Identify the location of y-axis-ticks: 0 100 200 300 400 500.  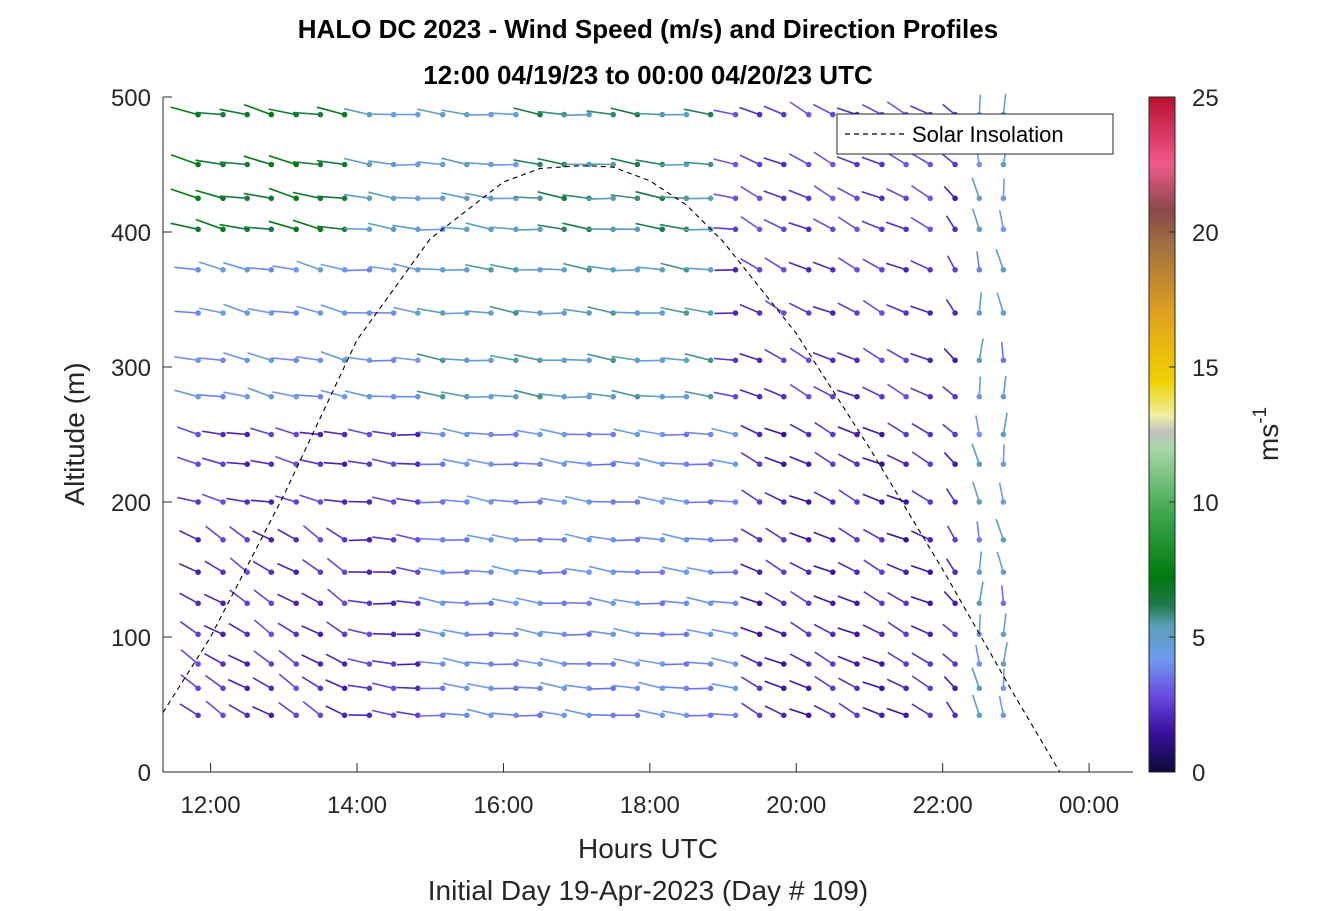
(141, 436).